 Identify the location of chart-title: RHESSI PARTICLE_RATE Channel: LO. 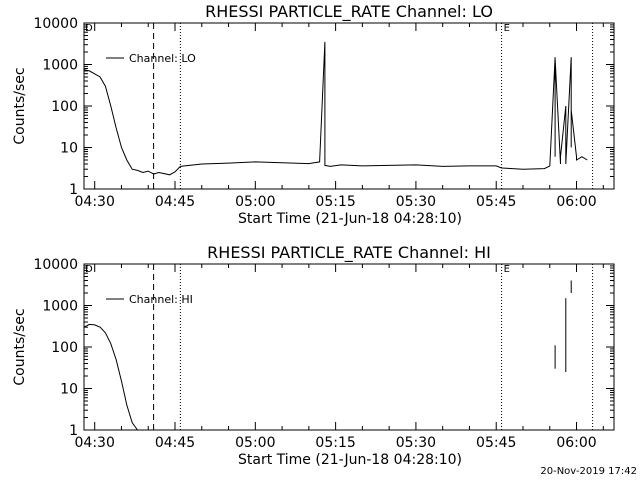
(349, 12).